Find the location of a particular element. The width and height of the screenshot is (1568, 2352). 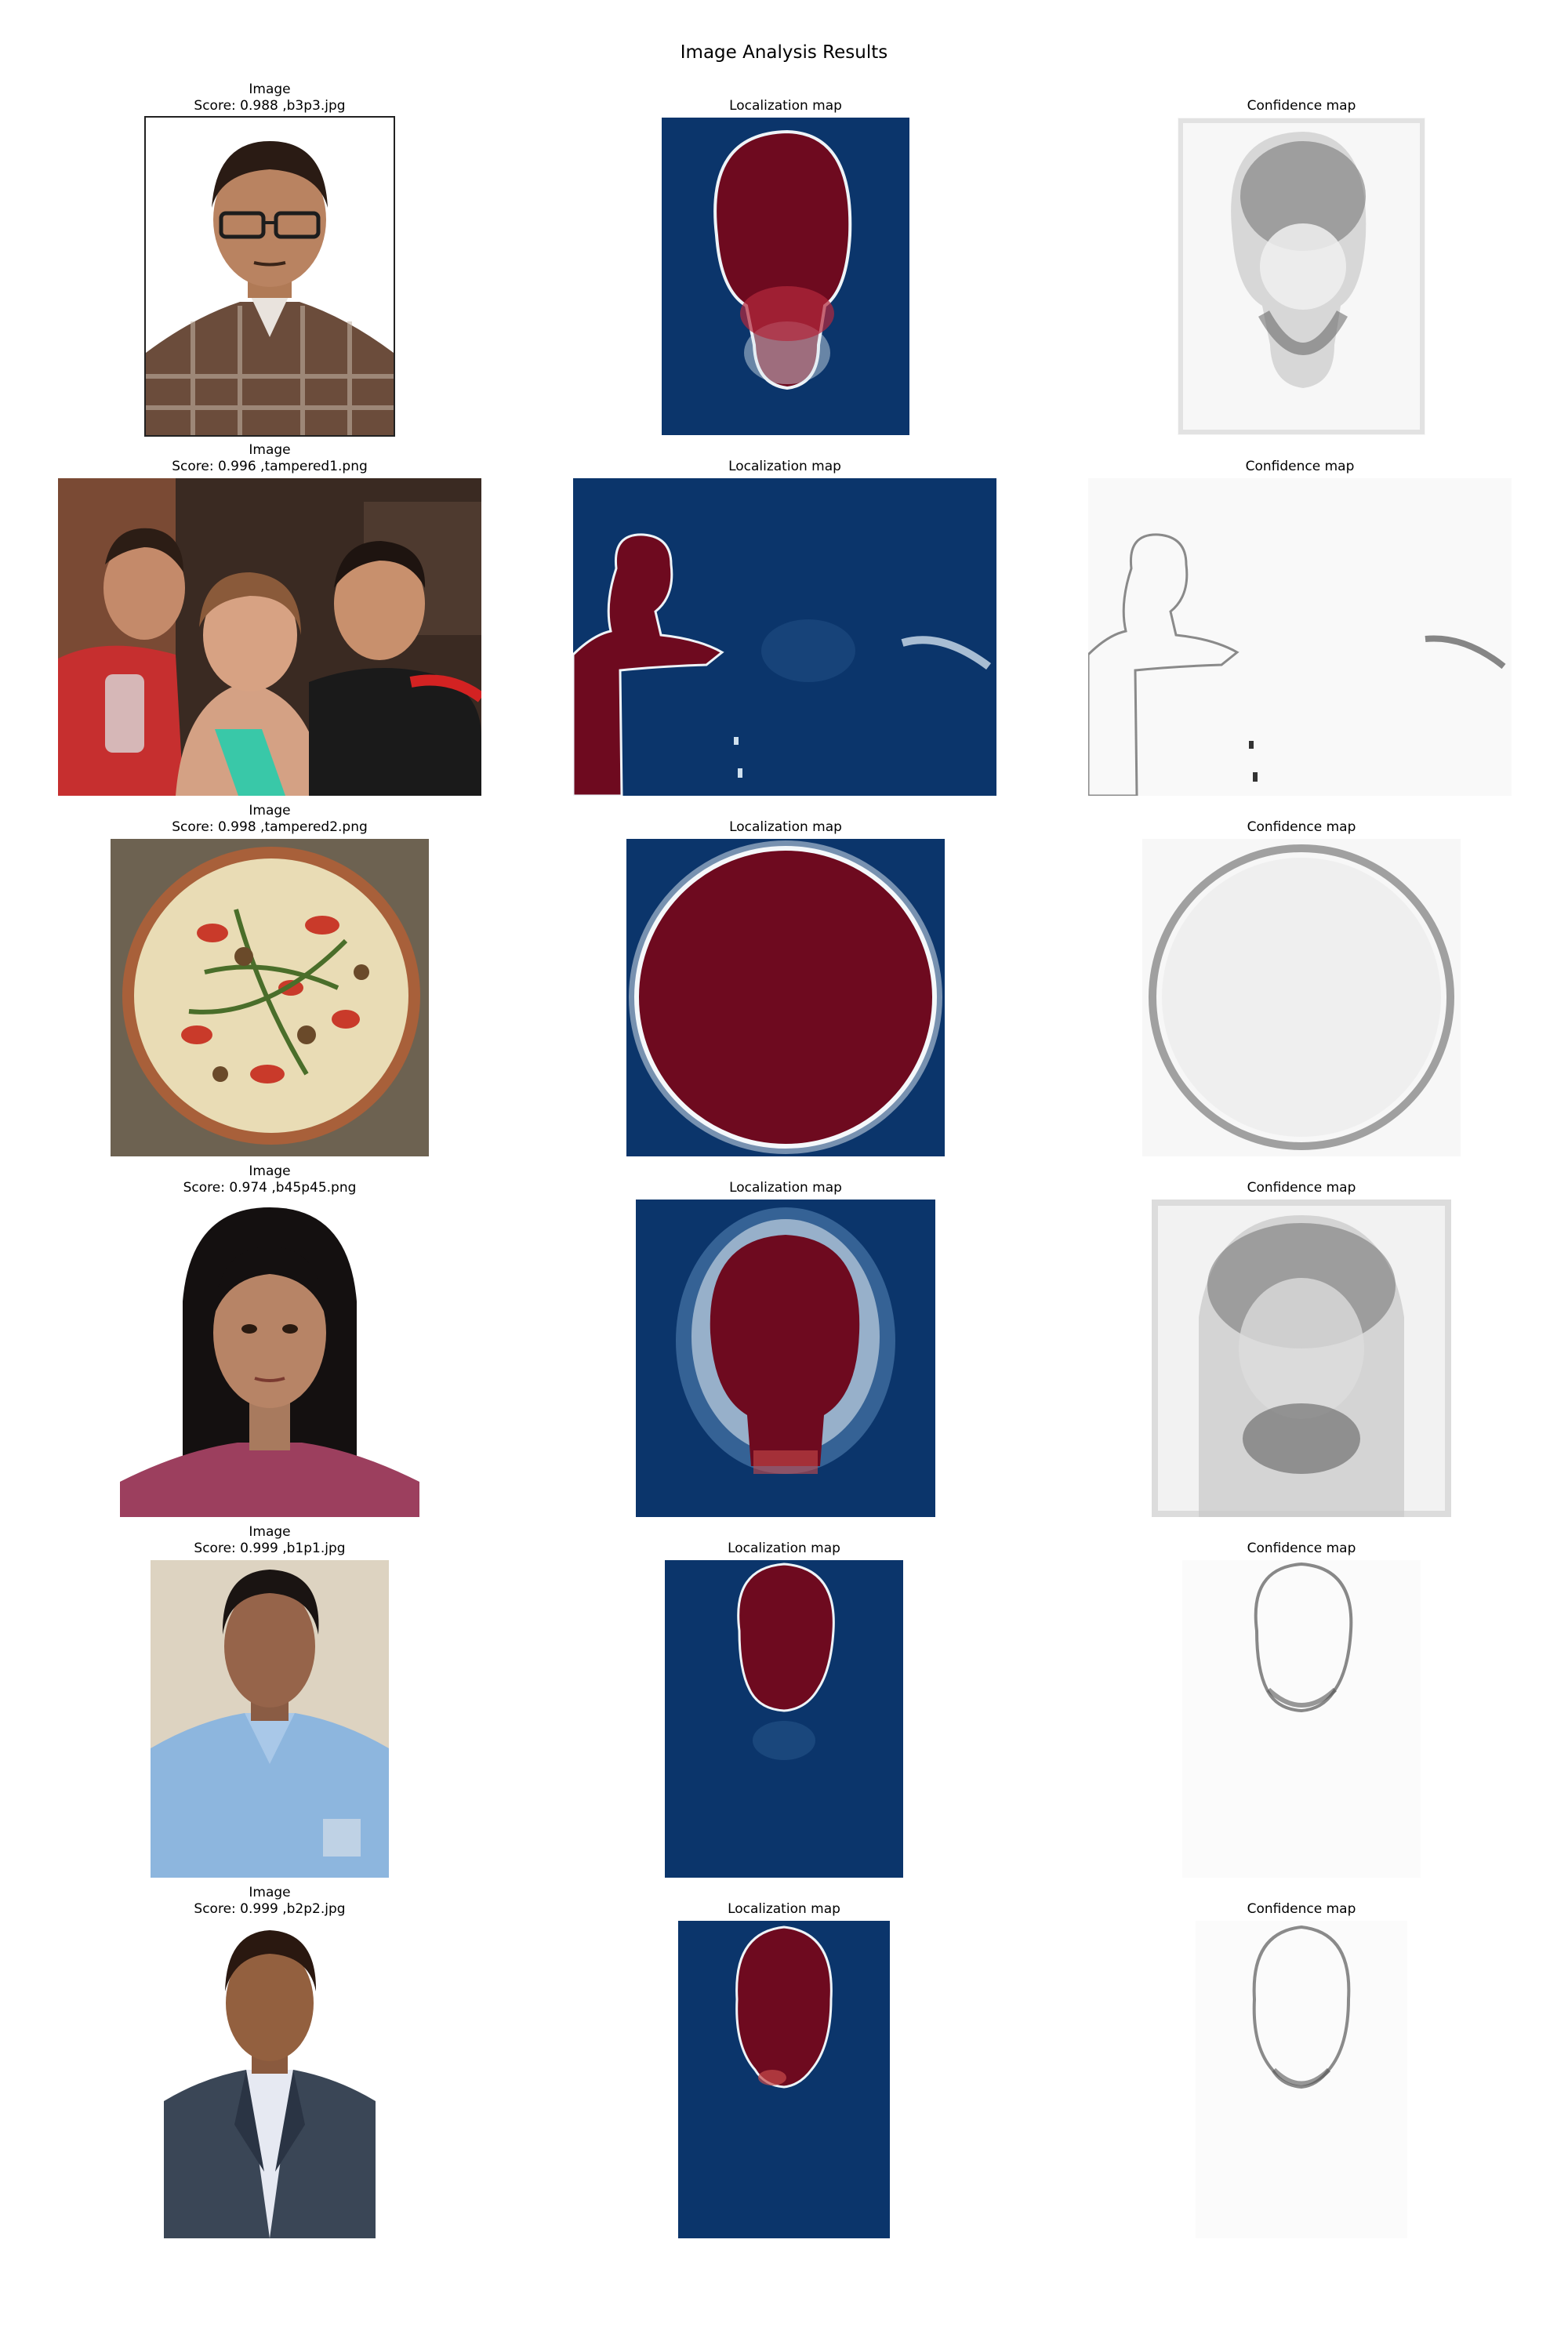

input-image-portrait-suit is located at coordinates (270, 2079).